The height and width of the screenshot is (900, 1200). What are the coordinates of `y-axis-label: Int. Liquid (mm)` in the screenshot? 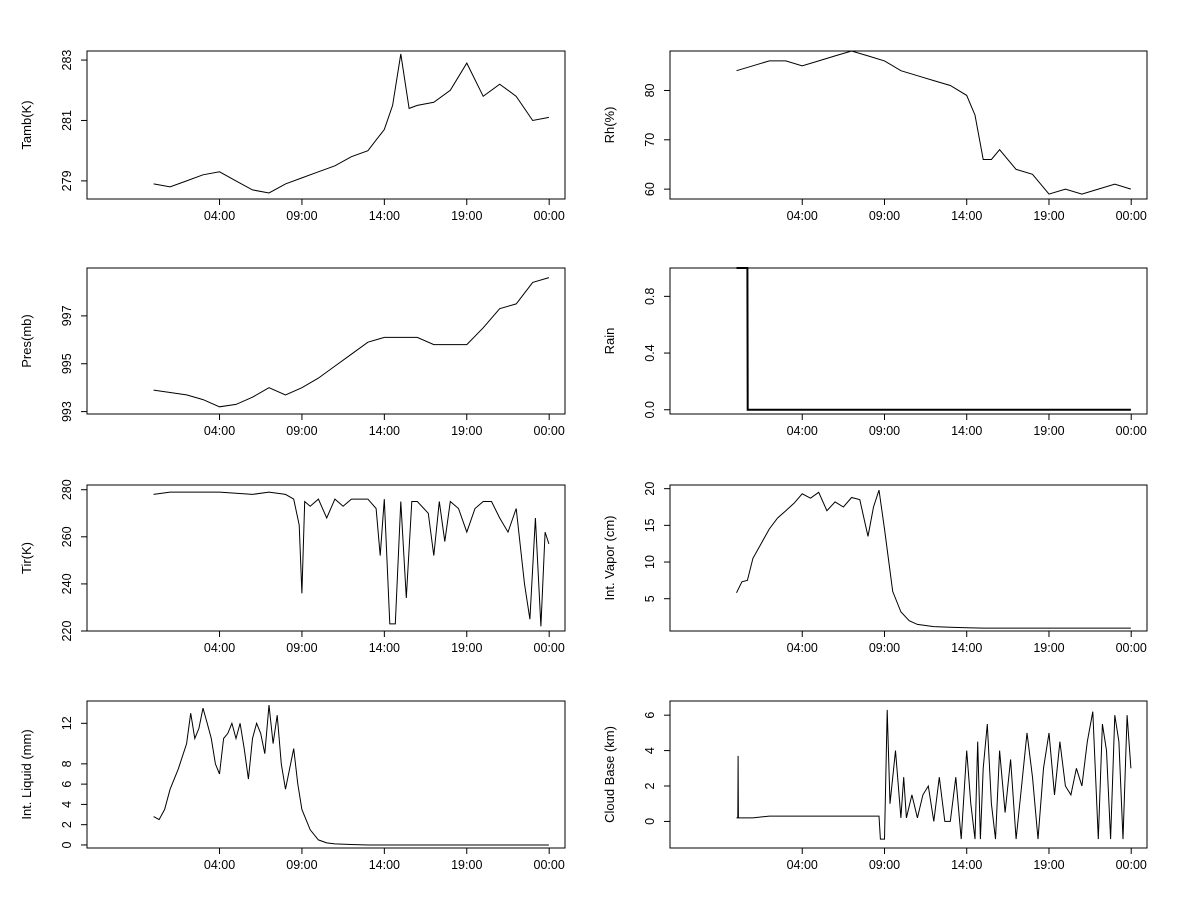 It's located at (26, 774).